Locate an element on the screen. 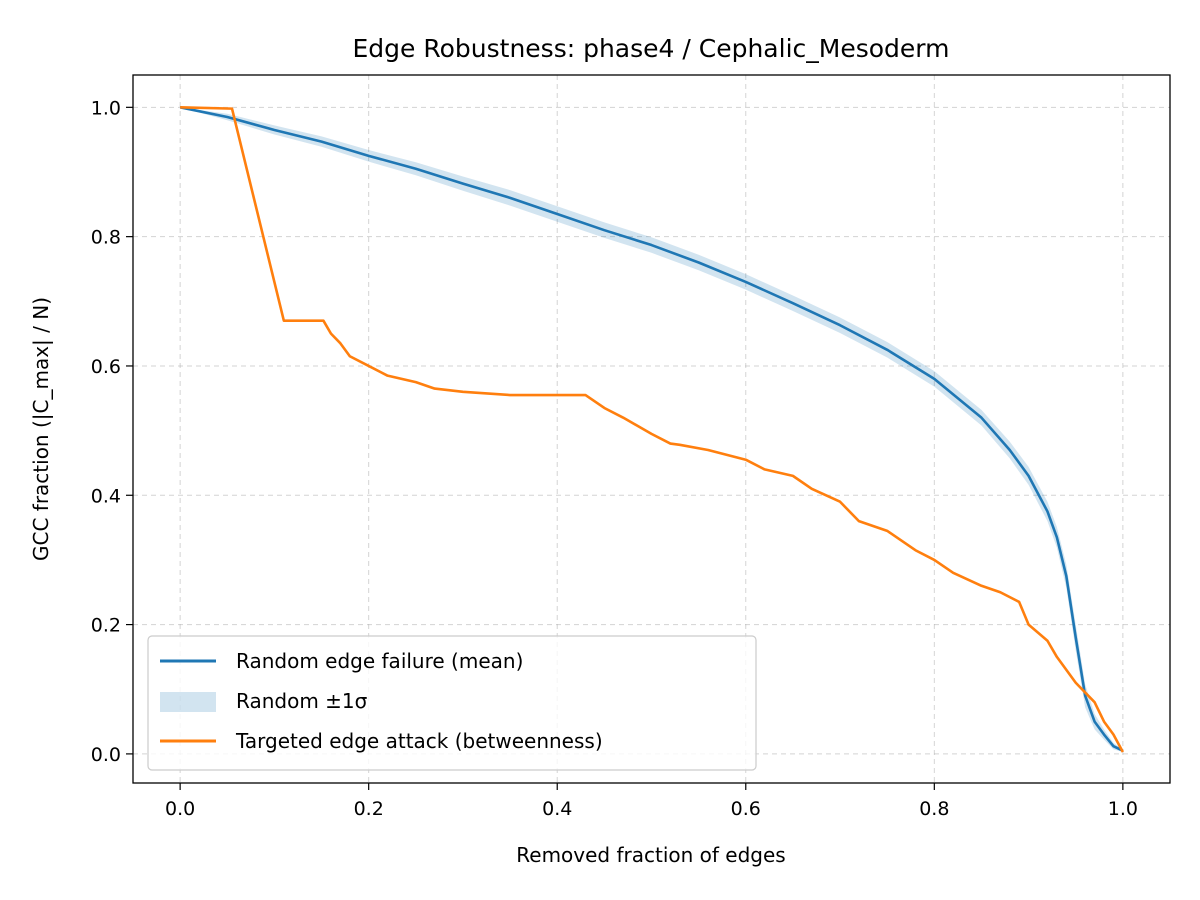 Image resolution: width=1200 pixels, height=900 pixels. legend-label-random-sigma: Random ±1σ is located at coordinates (302, 701).